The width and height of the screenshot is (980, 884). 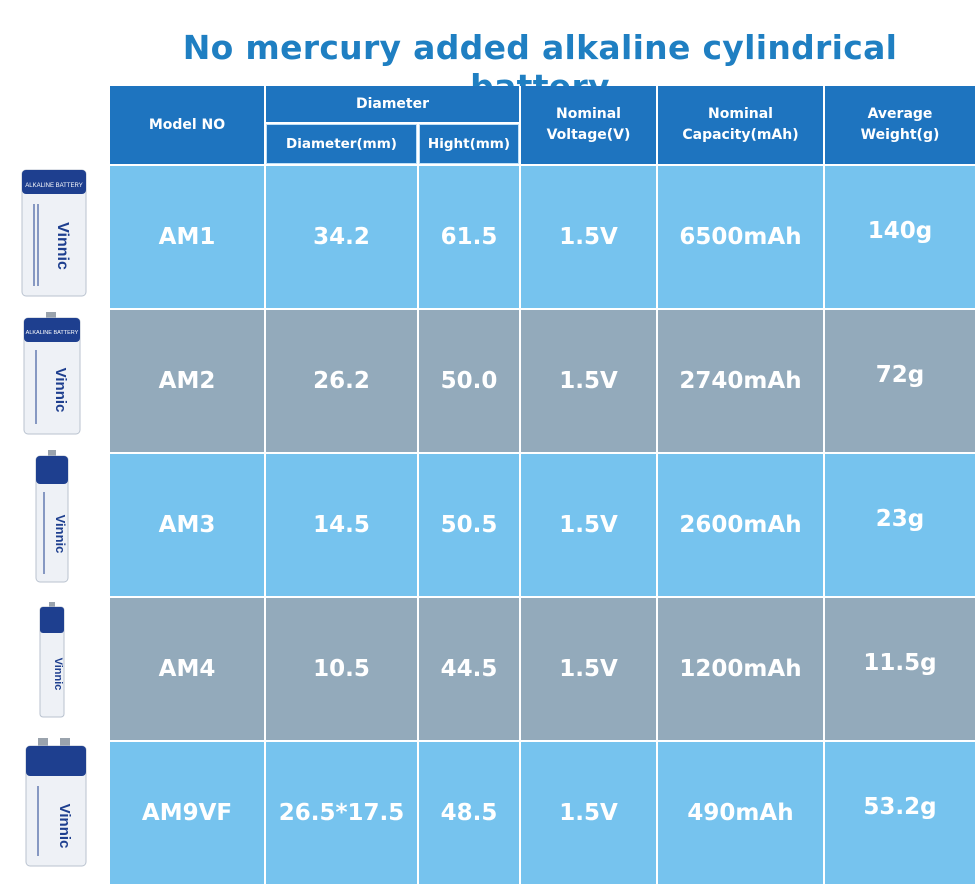 I want to click on battery-image-am3: Vinnic, so click(x=52, y=517).